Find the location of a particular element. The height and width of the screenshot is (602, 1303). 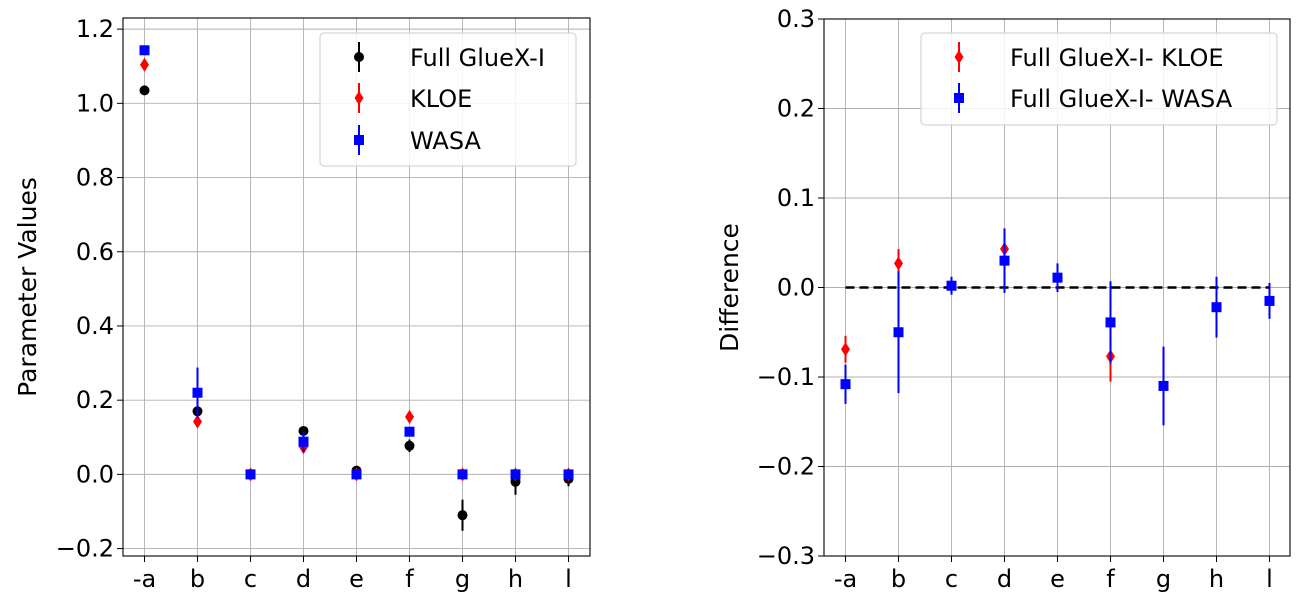

legend-label: Full GlueX-I- WASA is located at coordinates (1121, 99).